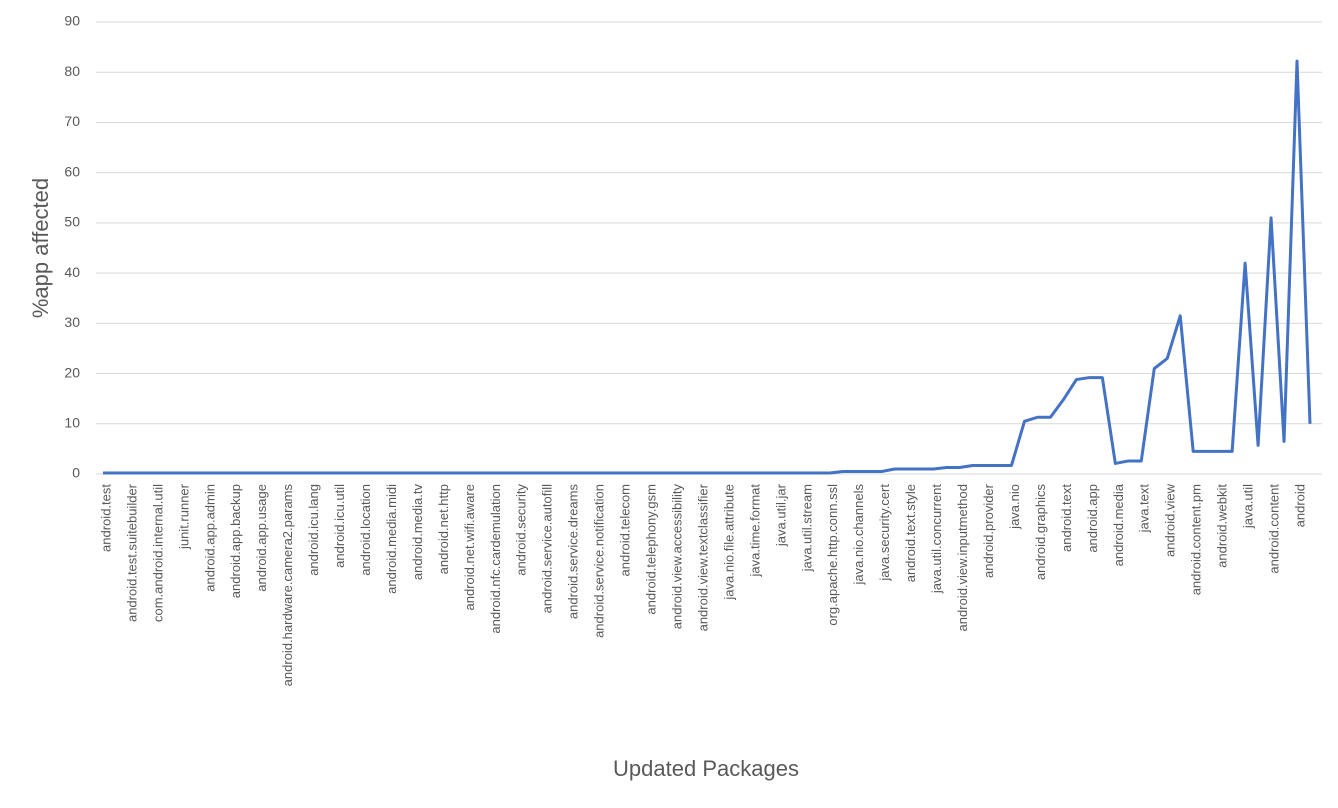 The height and width of the screenshot is (808, 1338). Describe the element at coordinates (183, 516) in the screenshot. I see `x-tick-label: junit.runner` at that location.